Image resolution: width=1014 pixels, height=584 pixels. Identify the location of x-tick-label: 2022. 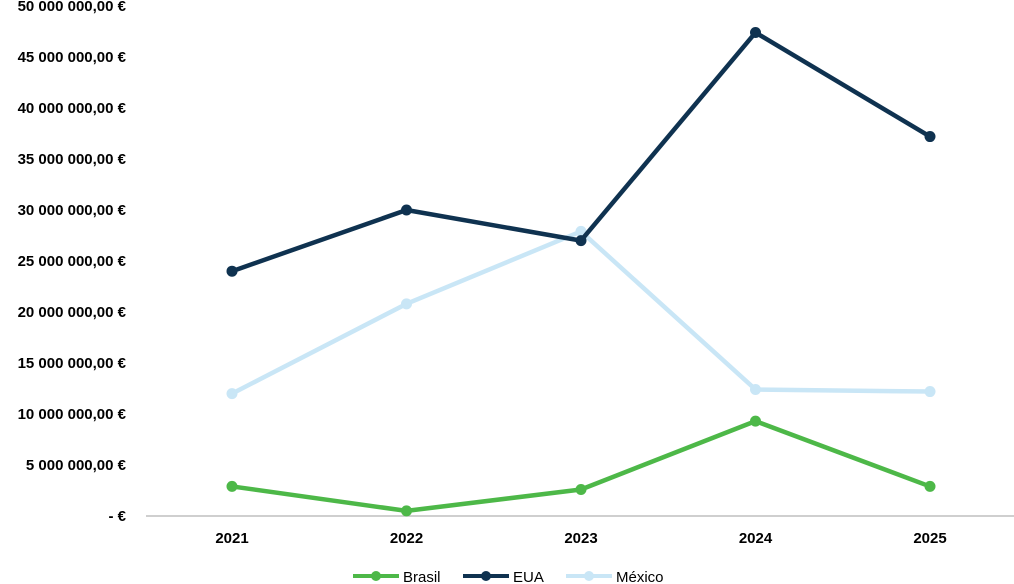
(406, 538).